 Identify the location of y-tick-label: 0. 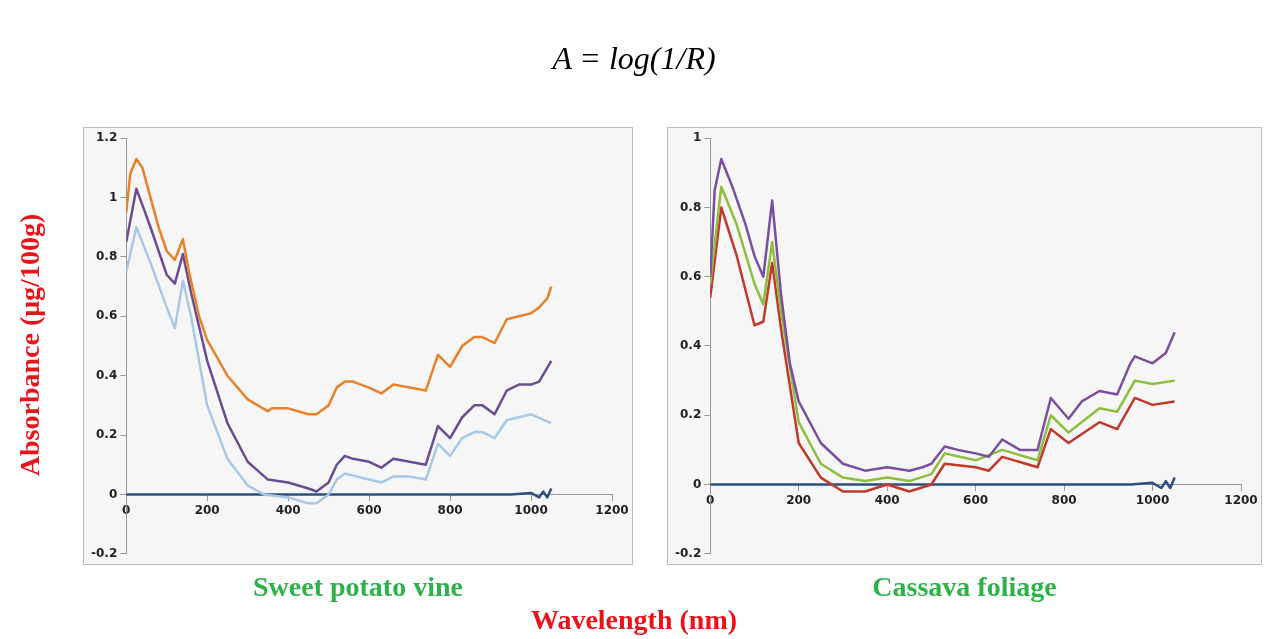
(697, 483).